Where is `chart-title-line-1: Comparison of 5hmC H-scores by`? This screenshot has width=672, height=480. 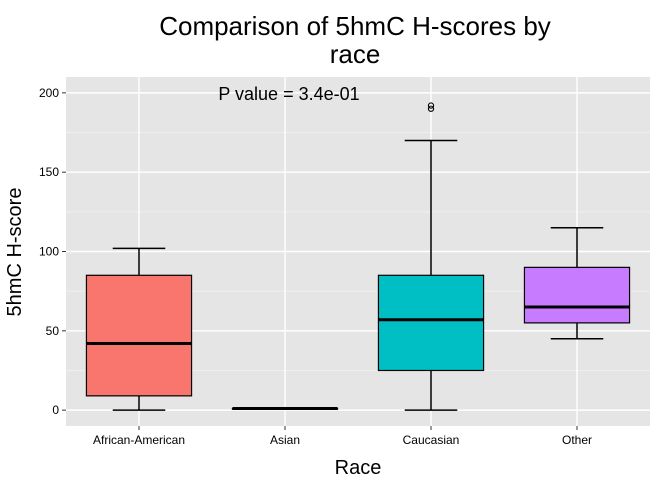 chart-title-line-1: Comparison of 5hmC H-scores by is located at coordinates (355, 26).